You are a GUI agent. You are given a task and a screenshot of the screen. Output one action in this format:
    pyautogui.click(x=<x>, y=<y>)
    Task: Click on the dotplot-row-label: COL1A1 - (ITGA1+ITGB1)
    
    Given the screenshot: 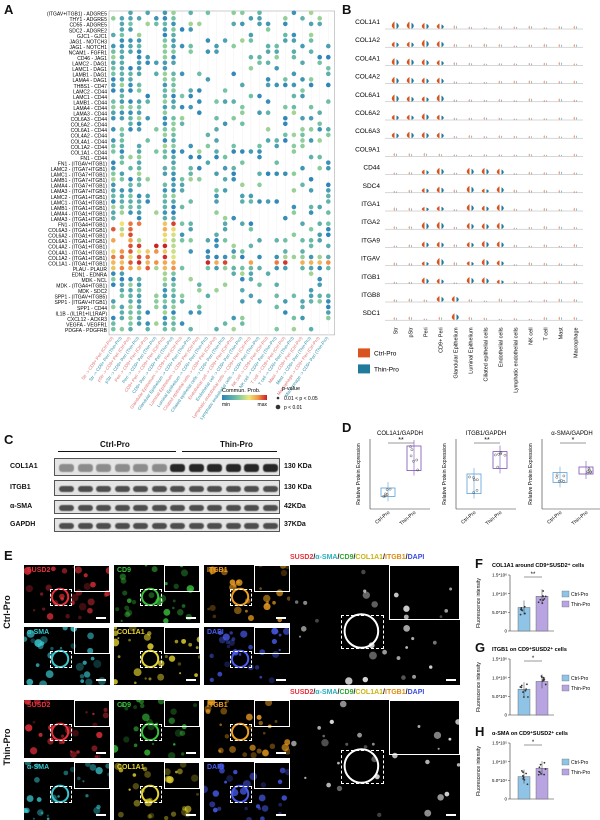 What is the action you would take?
    pyautogui.click(x=77, y=264)
    